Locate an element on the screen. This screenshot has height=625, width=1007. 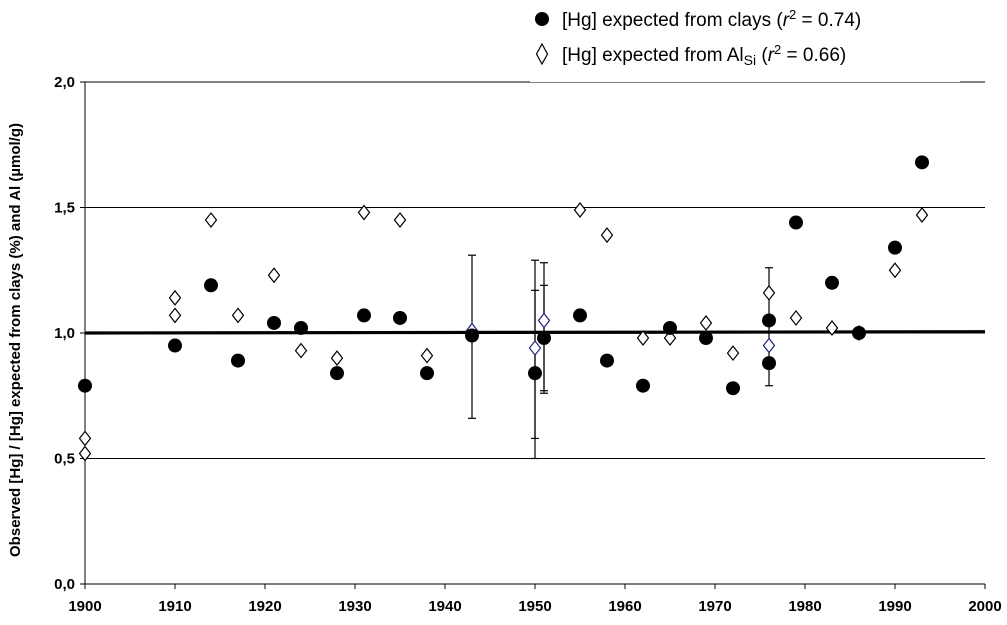
y-tick-label: 0,5 is located at coordinates (64, 459).